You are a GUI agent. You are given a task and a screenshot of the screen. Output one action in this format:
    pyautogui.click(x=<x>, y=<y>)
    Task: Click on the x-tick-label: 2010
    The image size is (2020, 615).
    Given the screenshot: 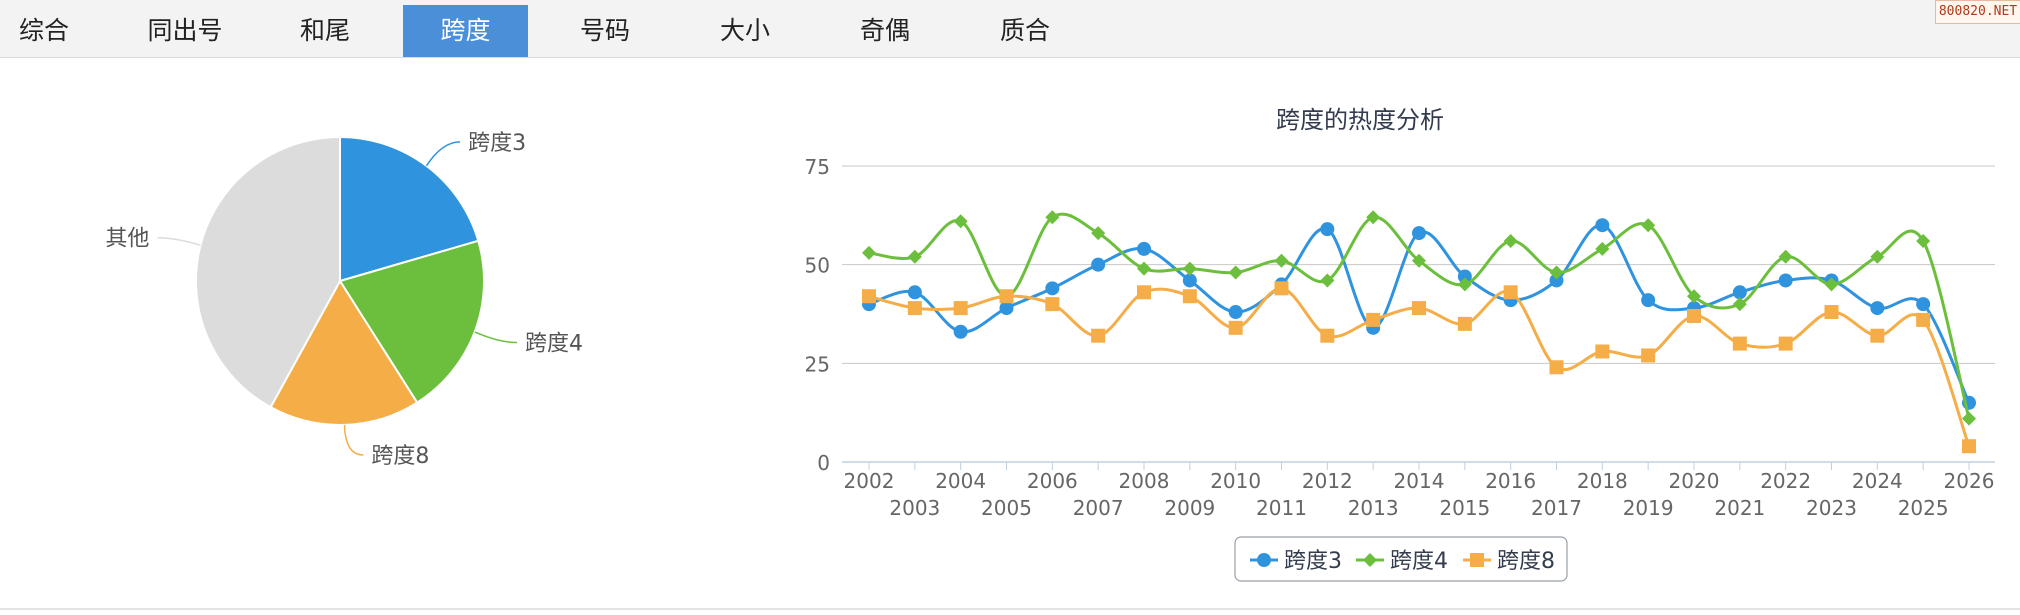 What is the action you would take?
    pyautogui.click(x=1235, y=481)
    